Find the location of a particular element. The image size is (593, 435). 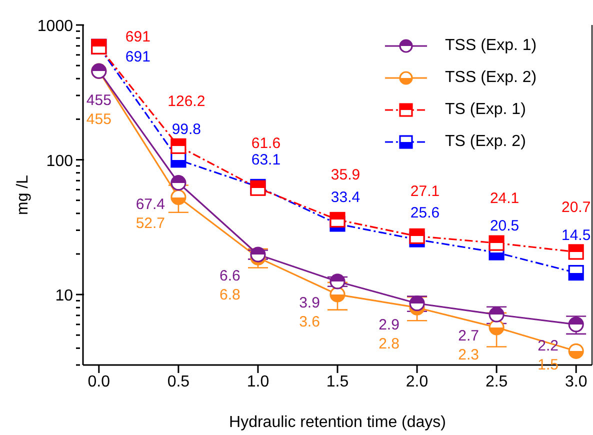

x-axis-title: Hydraulic retention time (days) is located at coordinates (337, 422).